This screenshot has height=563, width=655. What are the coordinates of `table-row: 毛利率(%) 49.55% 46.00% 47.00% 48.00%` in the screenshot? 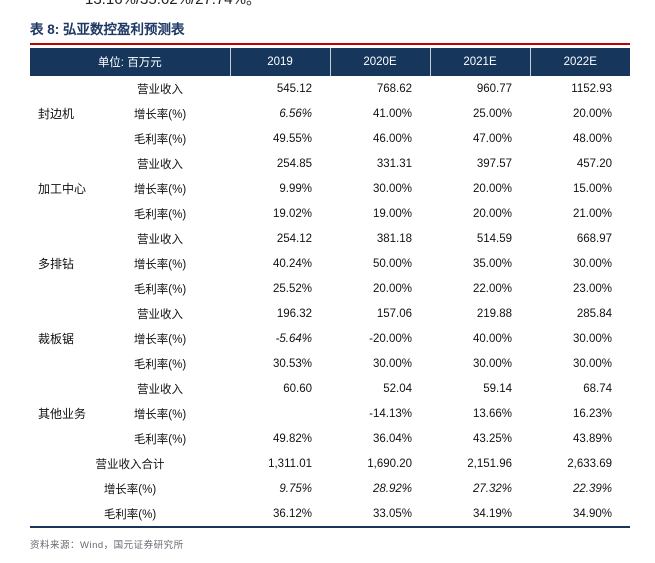 It's located at (330, 138).